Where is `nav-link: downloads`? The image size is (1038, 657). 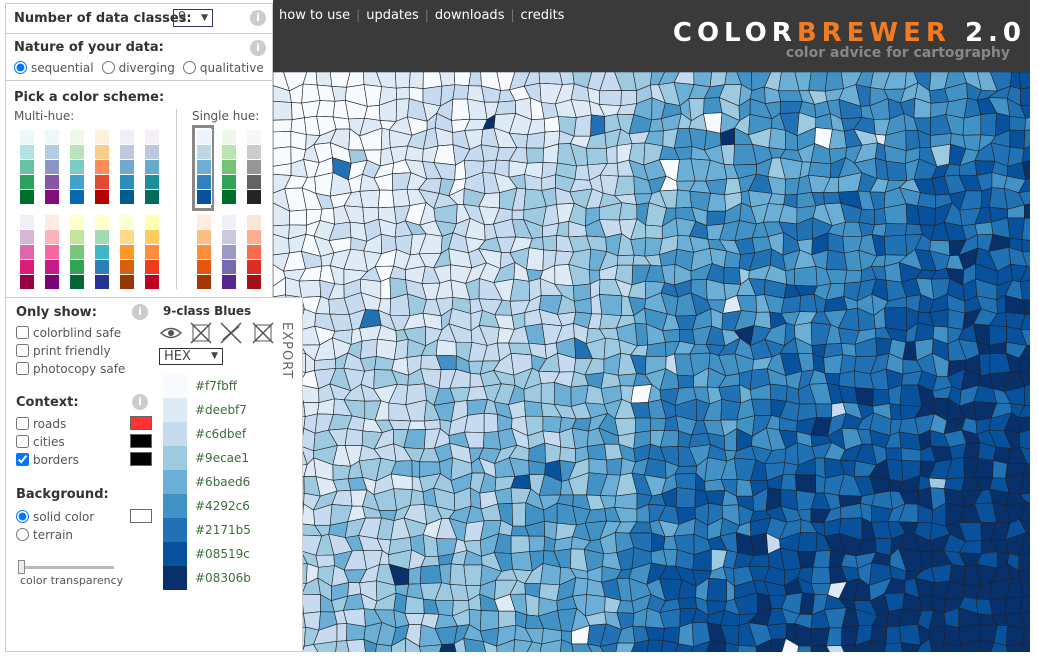 nav-link: downloads is located at coordinates (469, 15).